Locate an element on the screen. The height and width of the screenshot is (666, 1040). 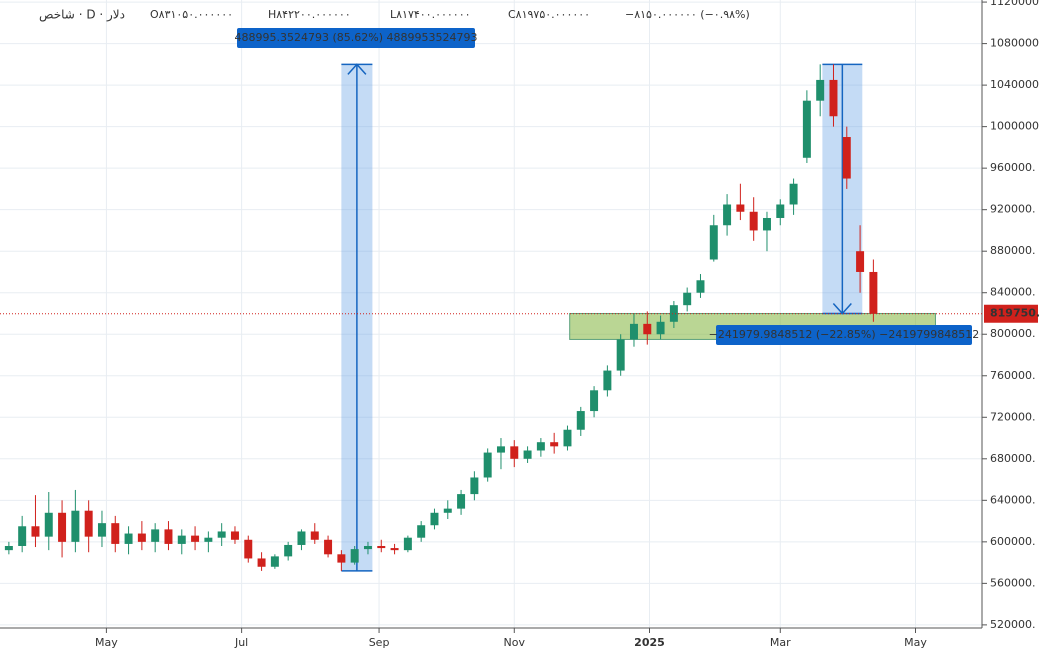
y-tick-label: 920000. is located at coordinates (1013, 209).